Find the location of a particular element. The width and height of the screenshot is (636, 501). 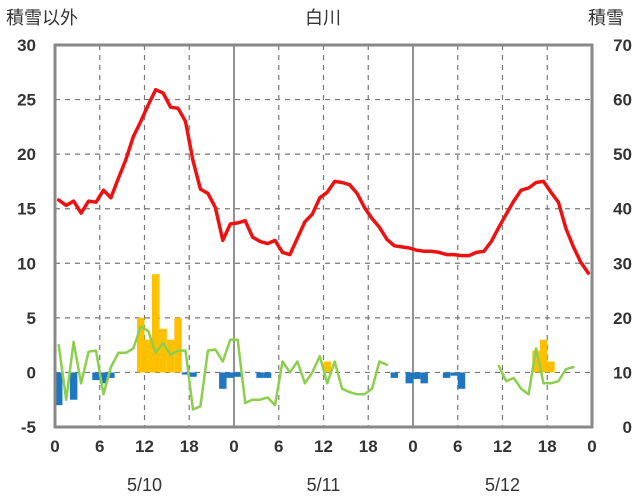

date-label: 5/11 is located at coordinates (324, 485).